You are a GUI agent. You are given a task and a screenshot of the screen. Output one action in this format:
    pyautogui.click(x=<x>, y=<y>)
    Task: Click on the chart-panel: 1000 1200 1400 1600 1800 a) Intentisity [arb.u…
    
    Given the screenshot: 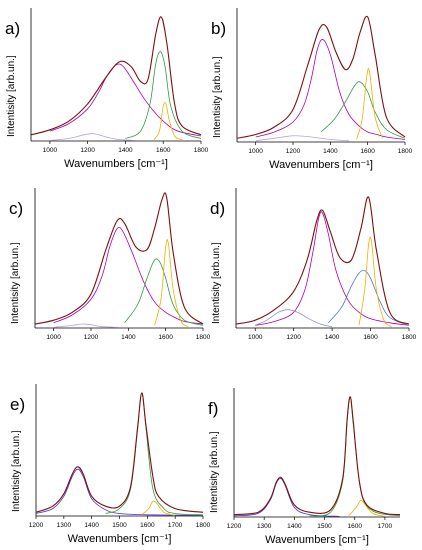 What is the action you would take?
    pyautogui.click(x=107, y=89)
    